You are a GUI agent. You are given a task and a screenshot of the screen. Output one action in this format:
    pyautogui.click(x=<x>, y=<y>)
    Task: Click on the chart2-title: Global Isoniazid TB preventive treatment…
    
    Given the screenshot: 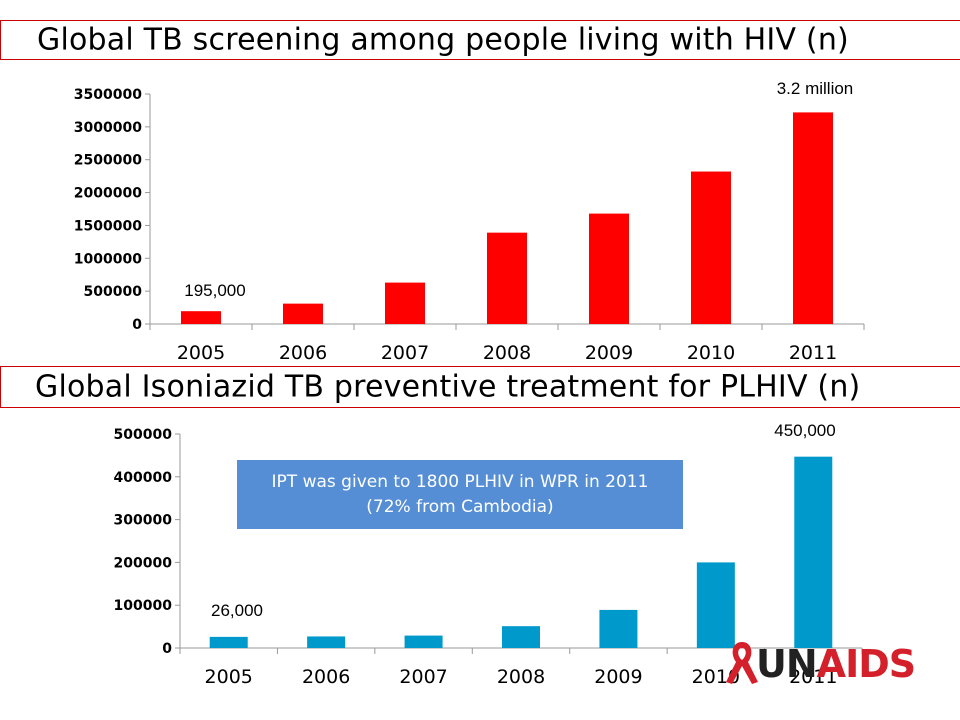 What is the action you would take?
    pyautogui.click(x=448, y=387)
    